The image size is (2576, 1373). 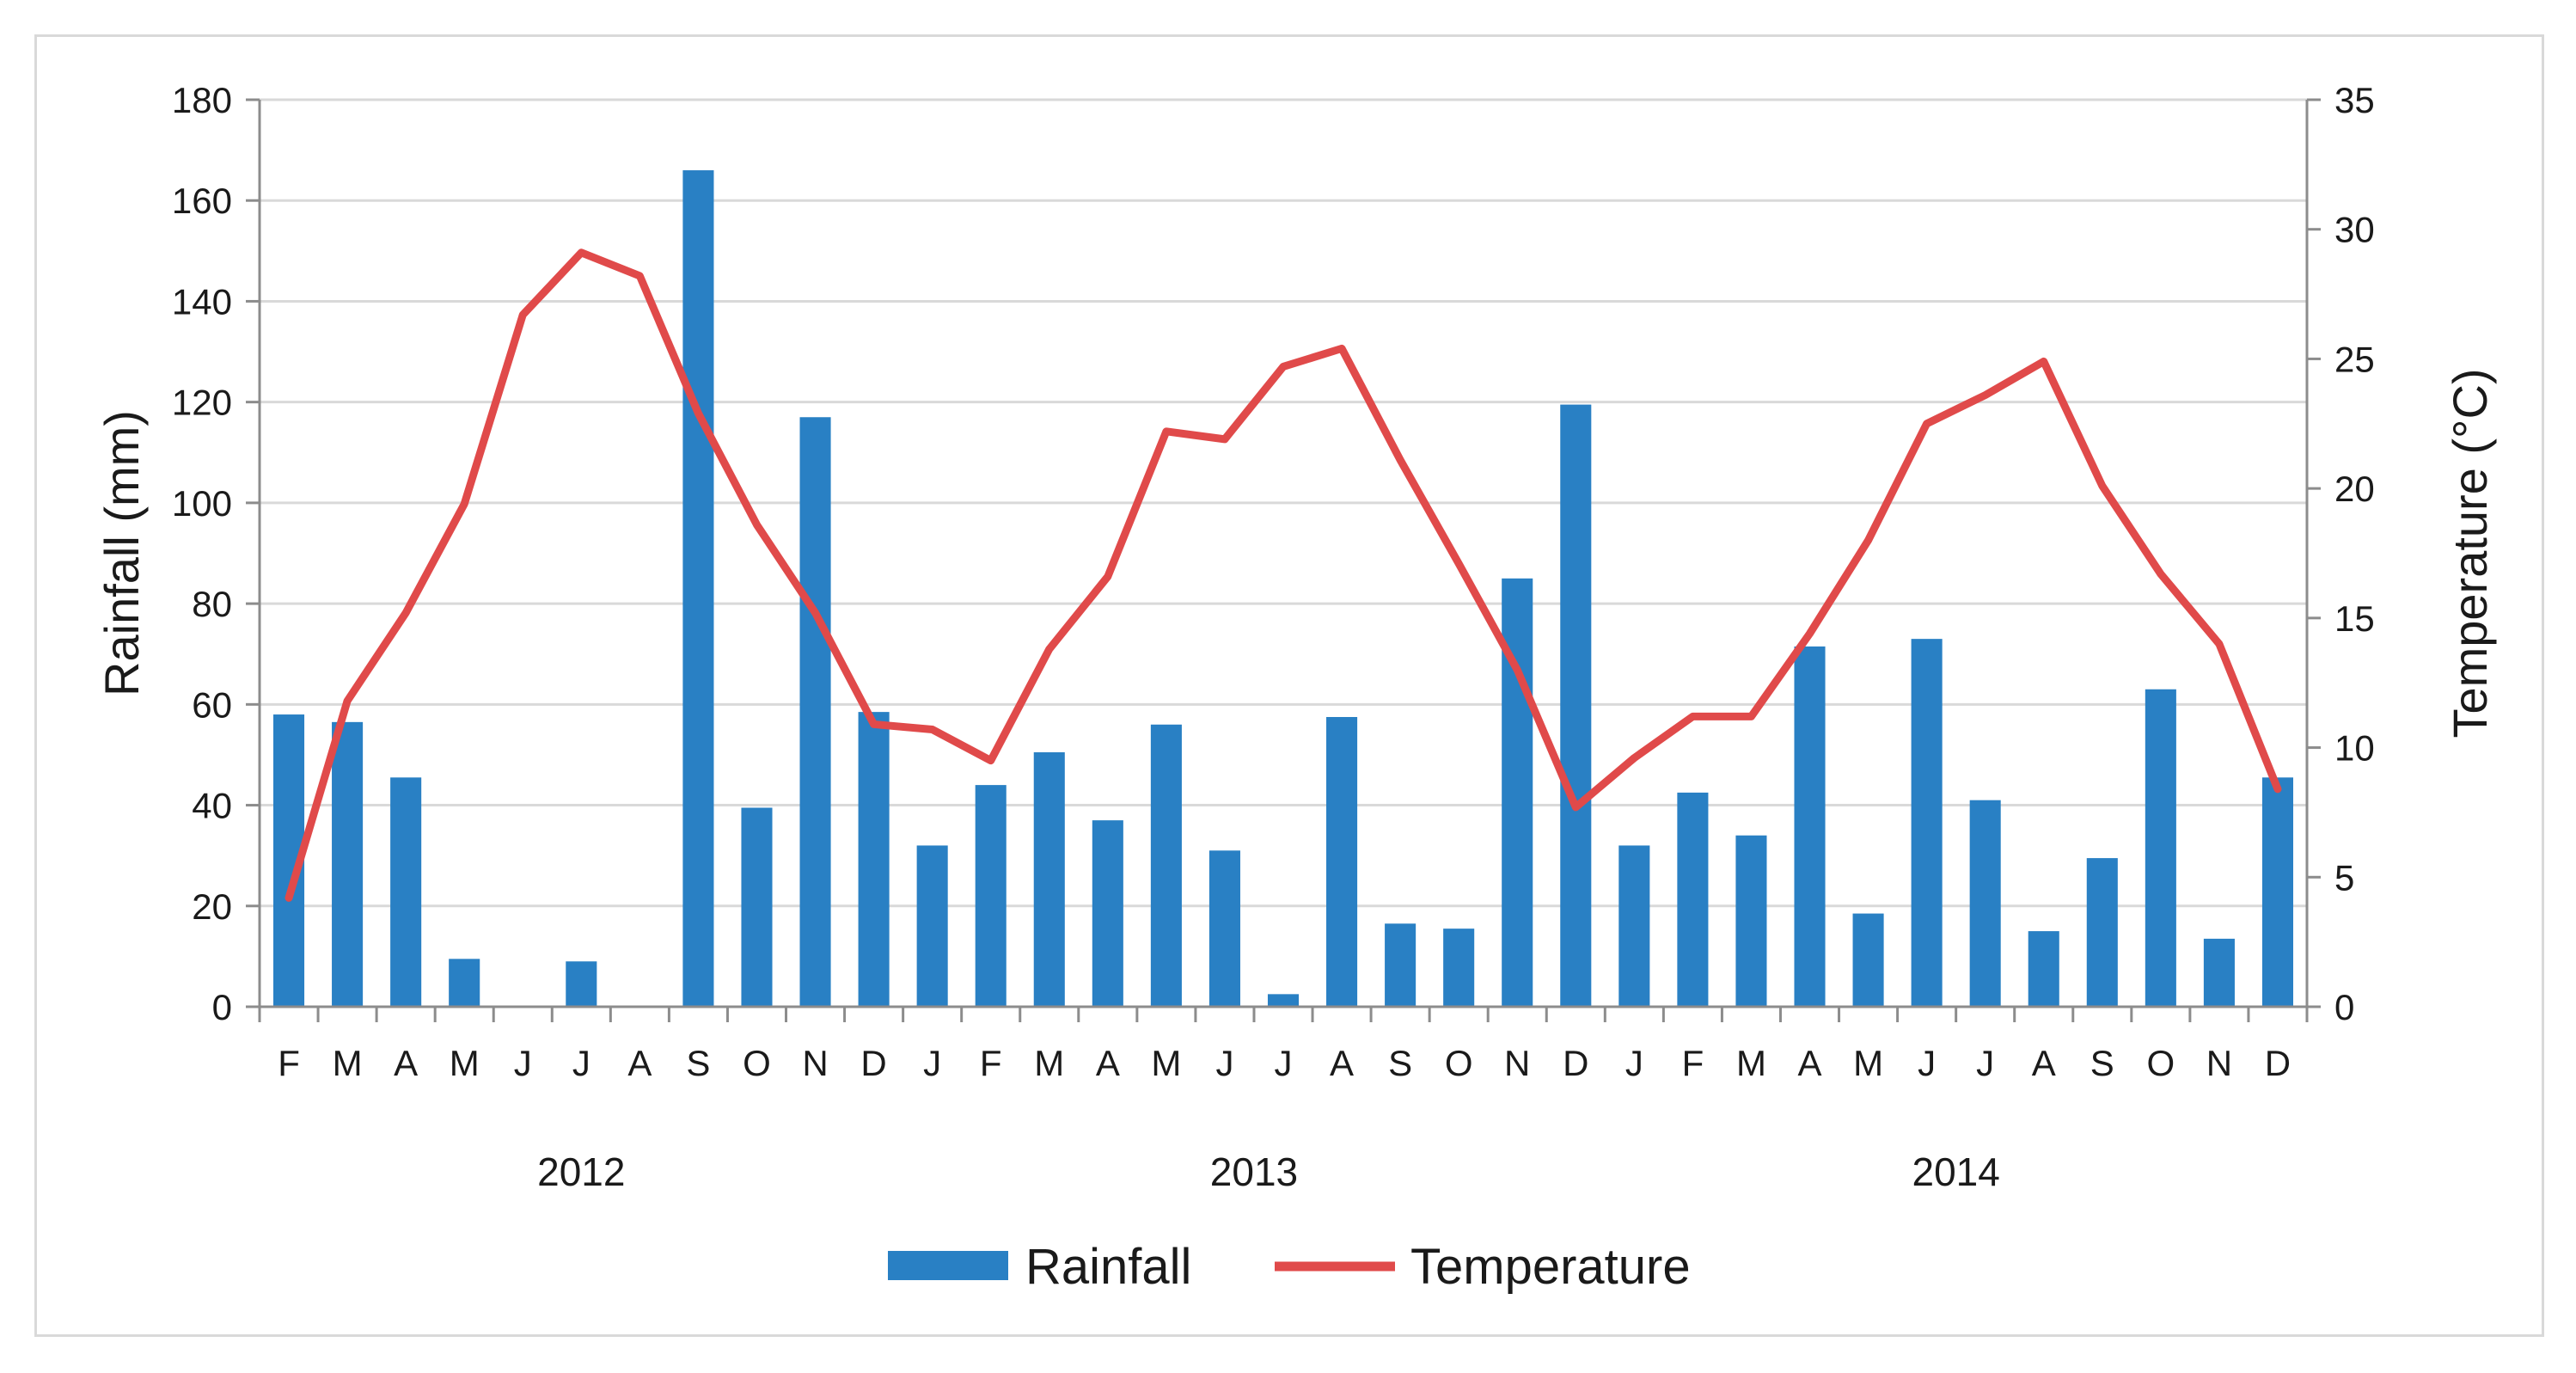 I want to click on right-tick-label: 15, so click(x=2354, y=618).